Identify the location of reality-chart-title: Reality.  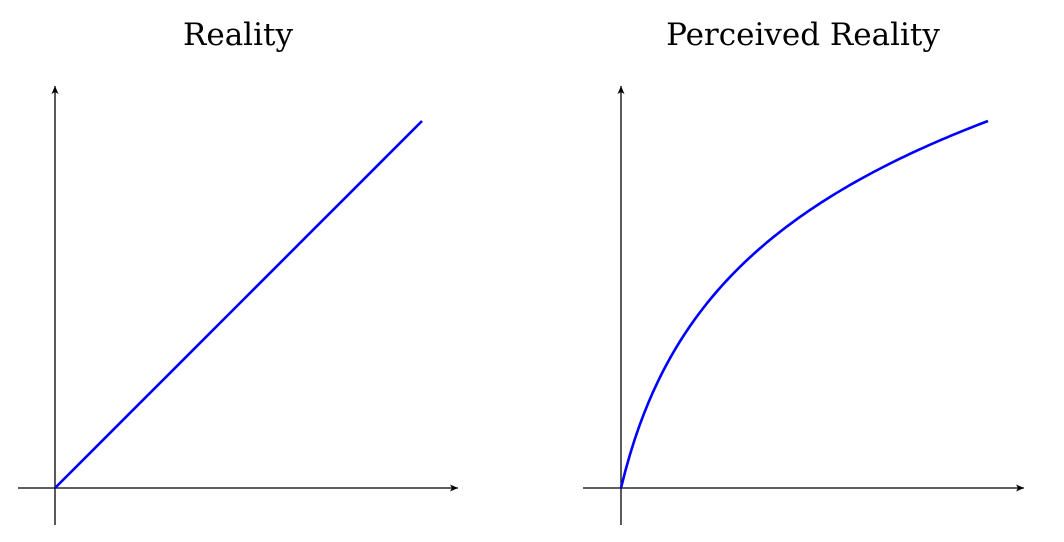
(238, 35).